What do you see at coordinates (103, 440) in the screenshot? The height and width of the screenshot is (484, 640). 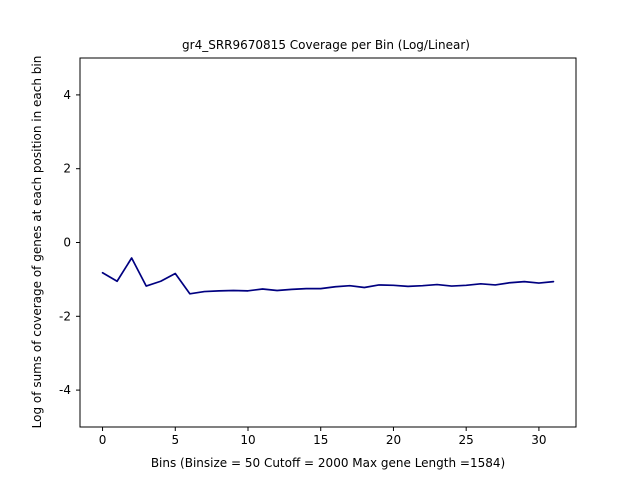 I see `x-tick-label: 0` at bounding box center [103, 440].